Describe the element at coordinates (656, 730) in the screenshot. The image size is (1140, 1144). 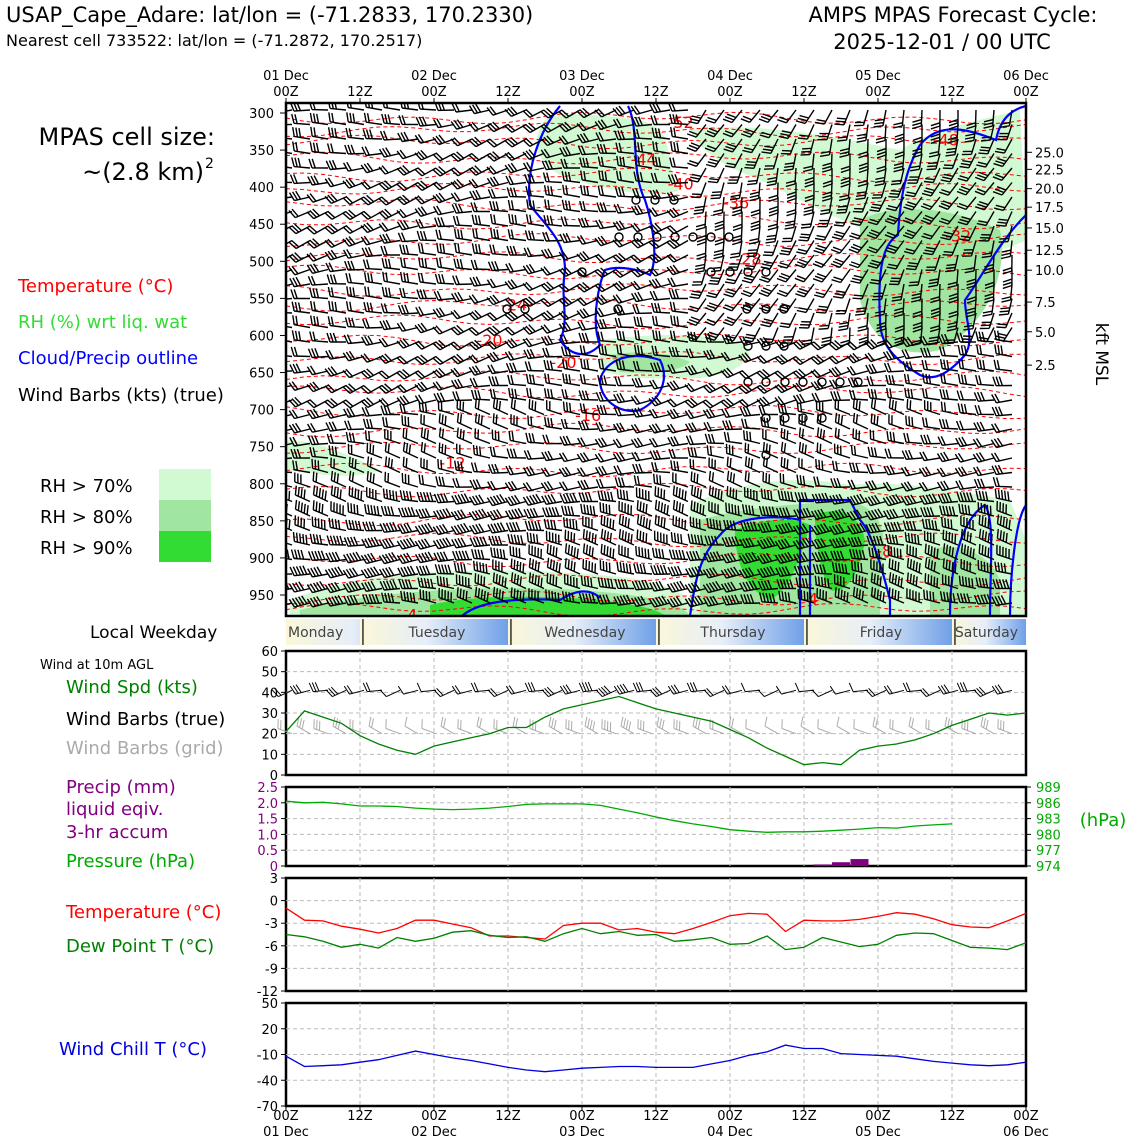
I see `wind-speed-line` at that location.